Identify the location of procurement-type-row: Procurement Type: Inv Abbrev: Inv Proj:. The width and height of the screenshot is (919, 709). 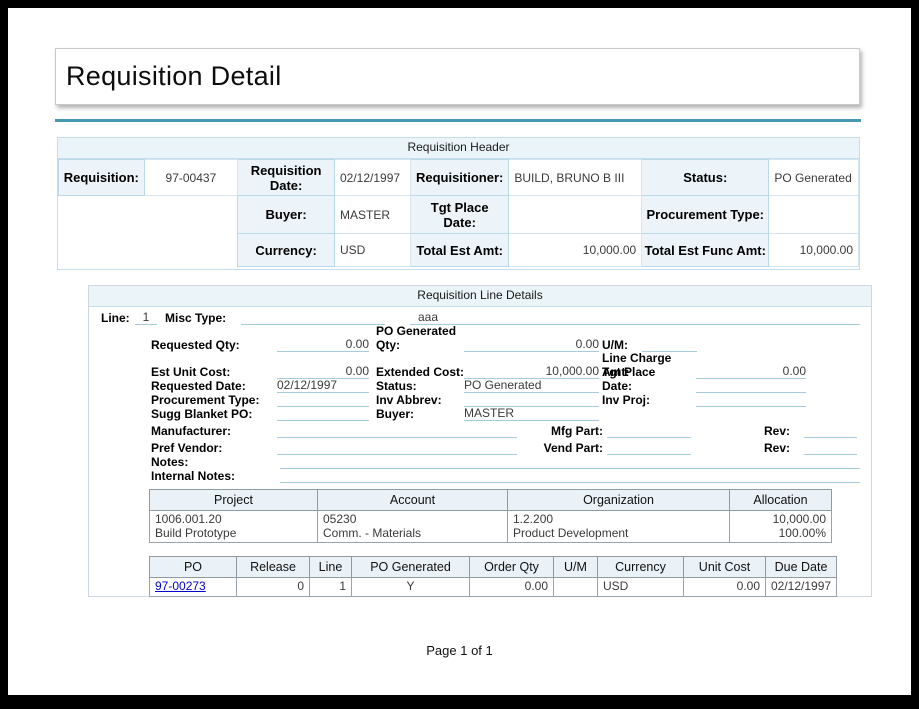
(480, 400).